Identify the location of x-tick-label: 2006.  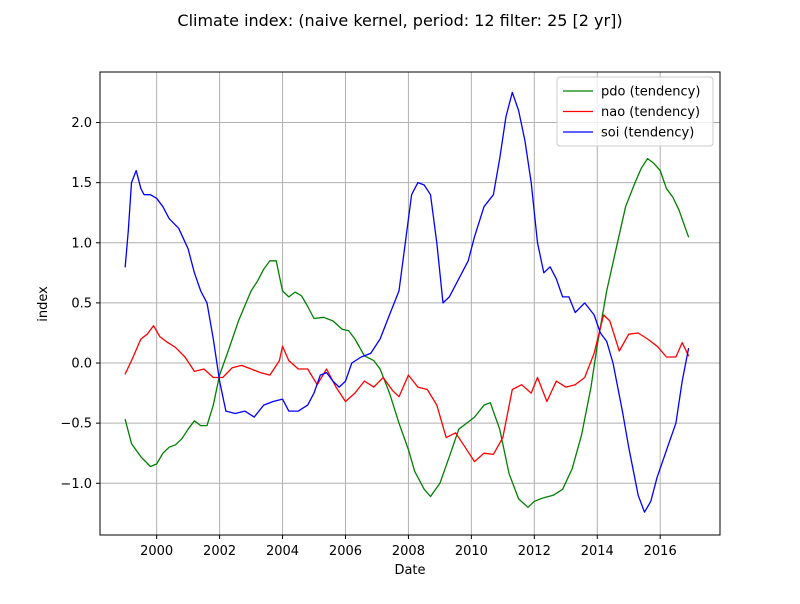
(345, 551).